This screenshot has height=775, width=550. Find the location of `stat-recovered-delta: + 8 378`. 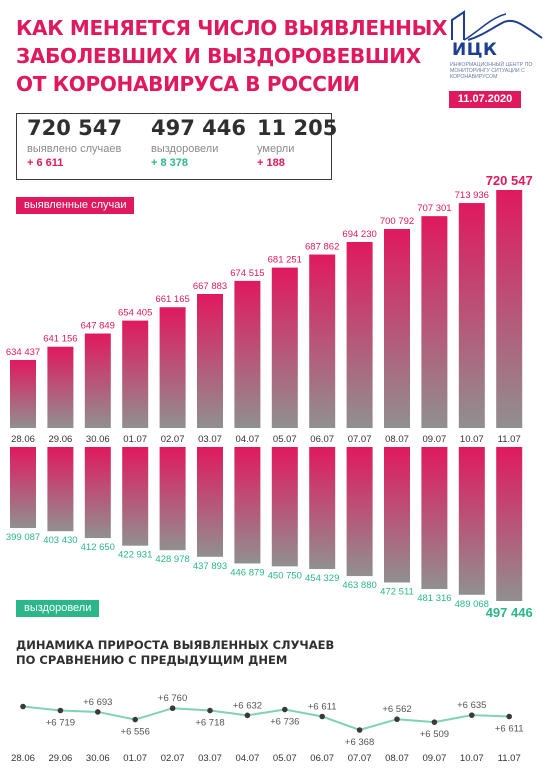

stat-recovered-delta: + 8 378 is located at coordinates (170, 163).